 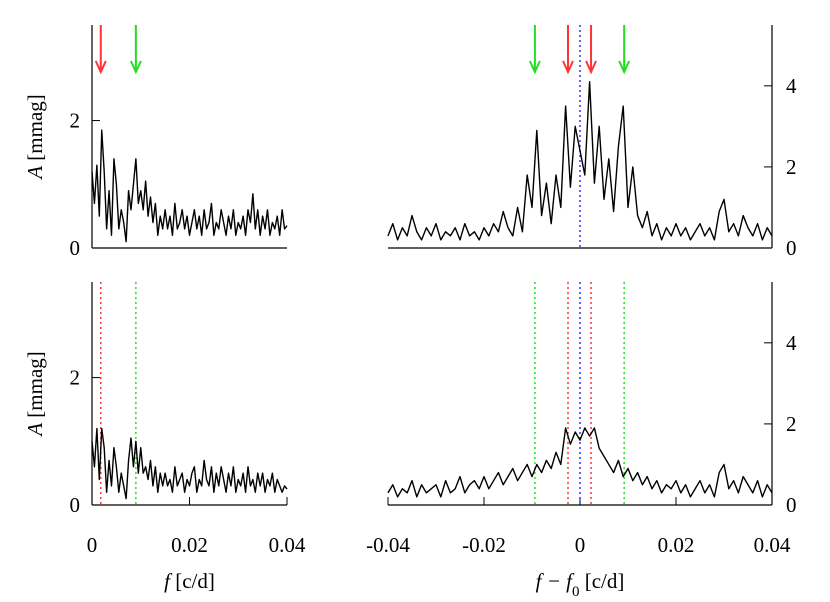 What do you see at coordinates (168, 581) in the screenshot?
I see `label-part: f` at bounding box center [168, 581].